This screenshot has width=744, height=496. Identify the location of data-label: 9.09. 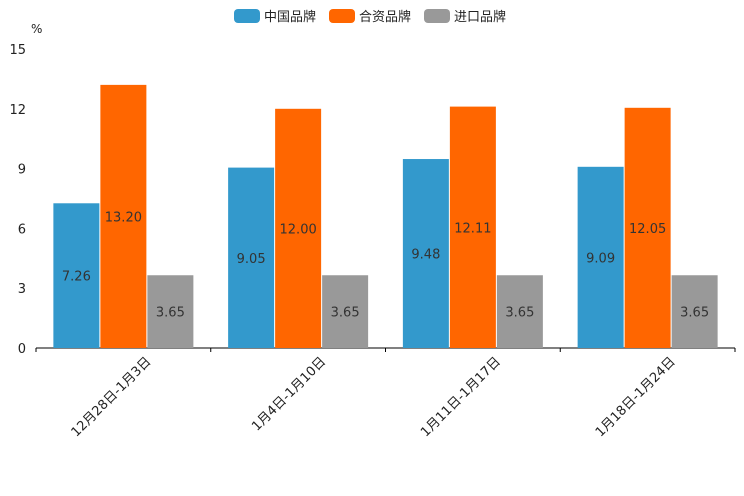
(600, 258).